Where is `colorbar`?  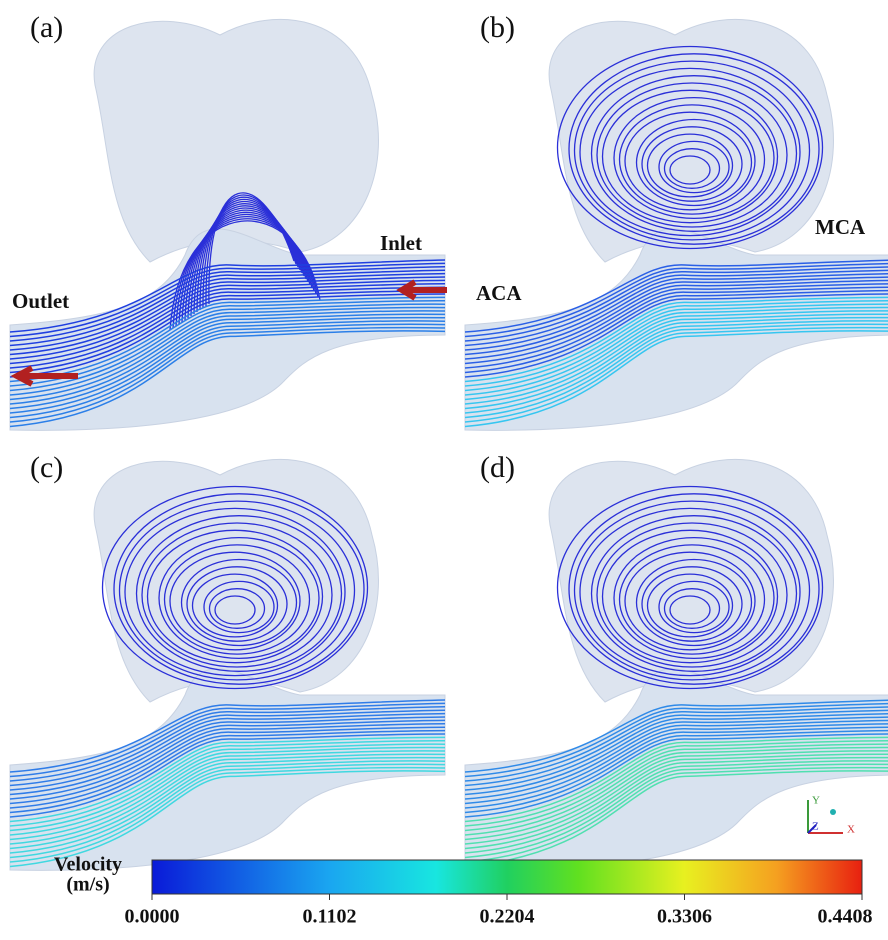 colorbar is located at coordinates (507, 877).